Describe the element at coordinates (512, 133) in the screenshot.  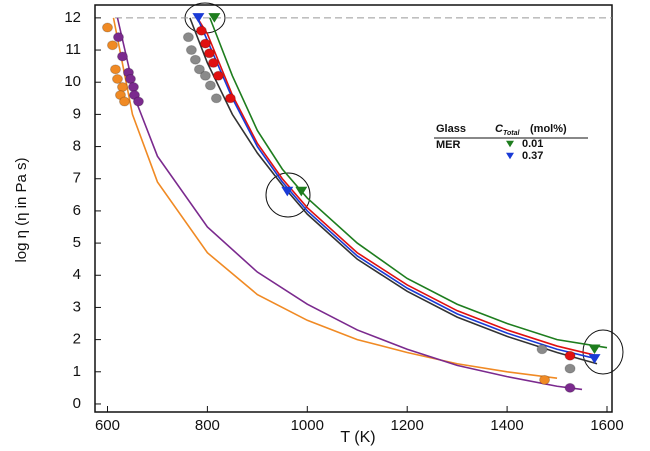
I see `legend-header: Total` at that location.